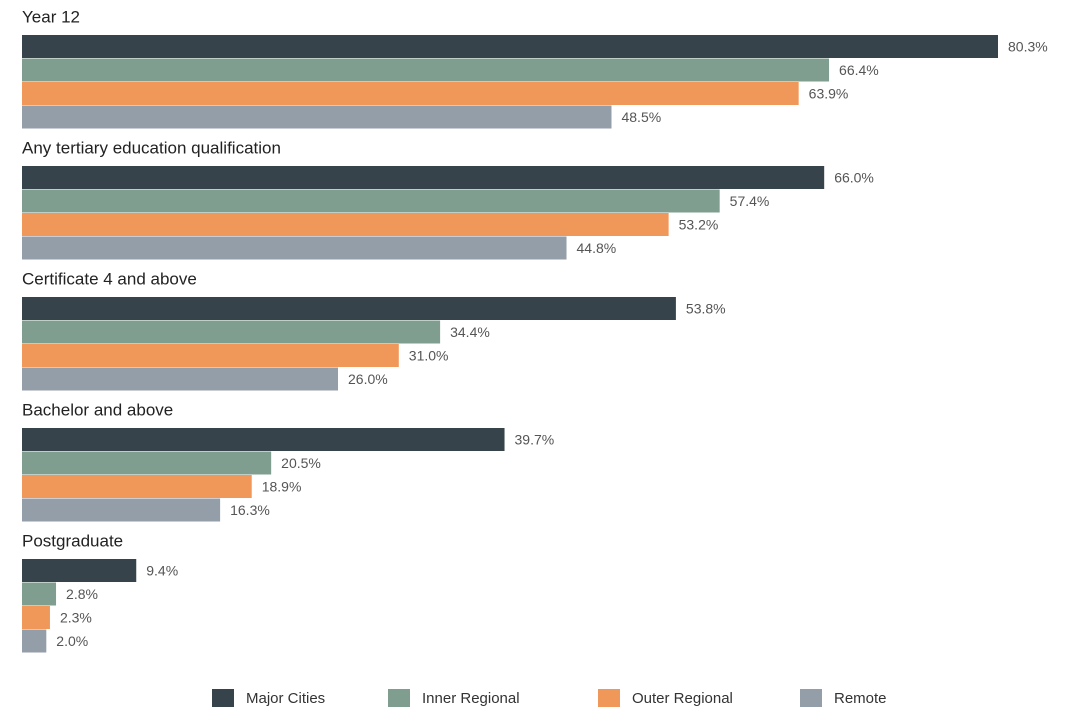 This screenshot has height=716, width=1088. I want to click on value-label: 18.9%, so click(282, 486).